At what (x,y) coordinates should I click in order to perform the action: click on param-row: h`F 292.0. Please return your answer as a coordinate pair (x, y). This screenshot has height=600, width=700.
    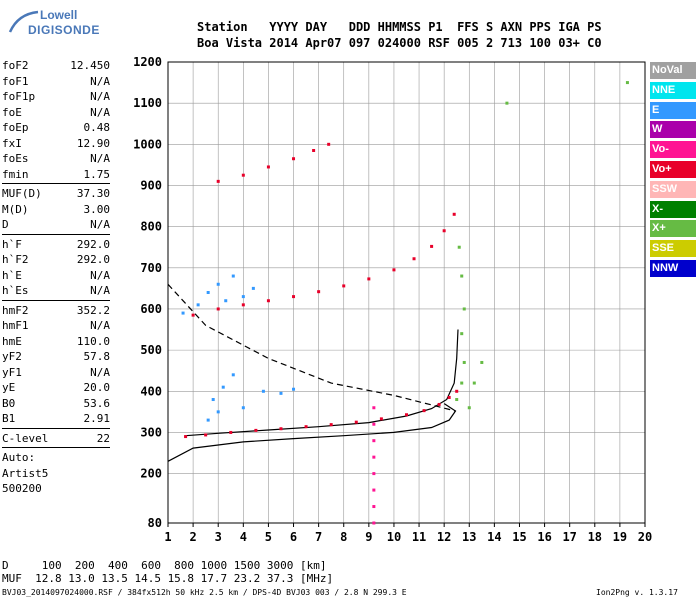
    Looking at the image, I should click on (56, 245).